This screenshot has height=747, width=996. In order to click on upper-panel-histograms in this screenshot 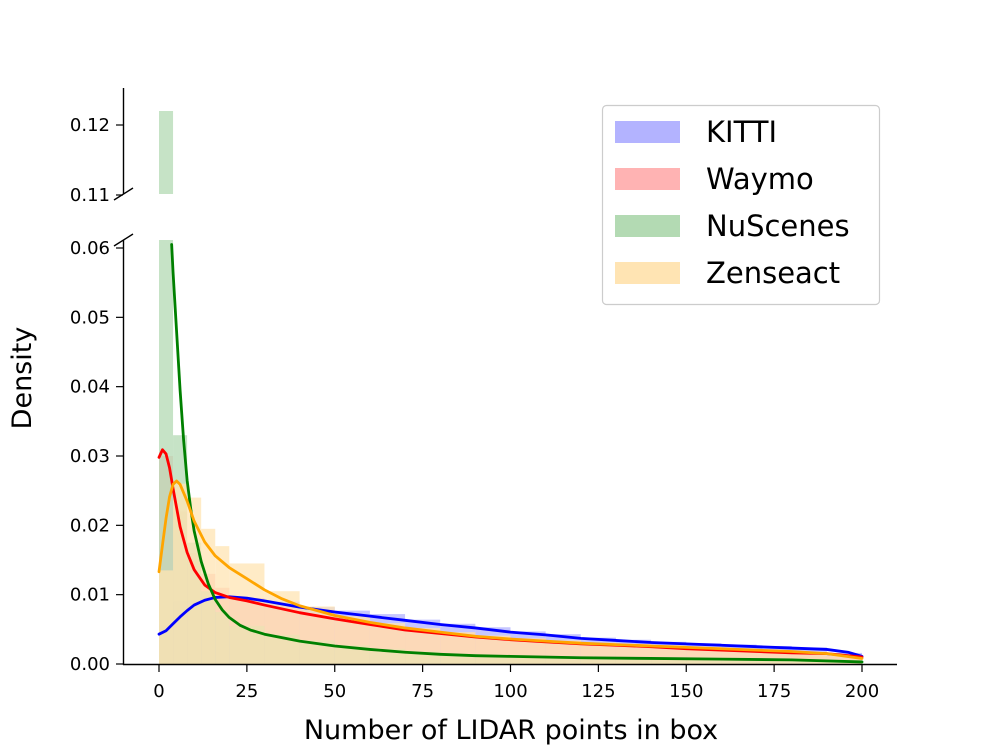, I will do `click(166, 152)`.